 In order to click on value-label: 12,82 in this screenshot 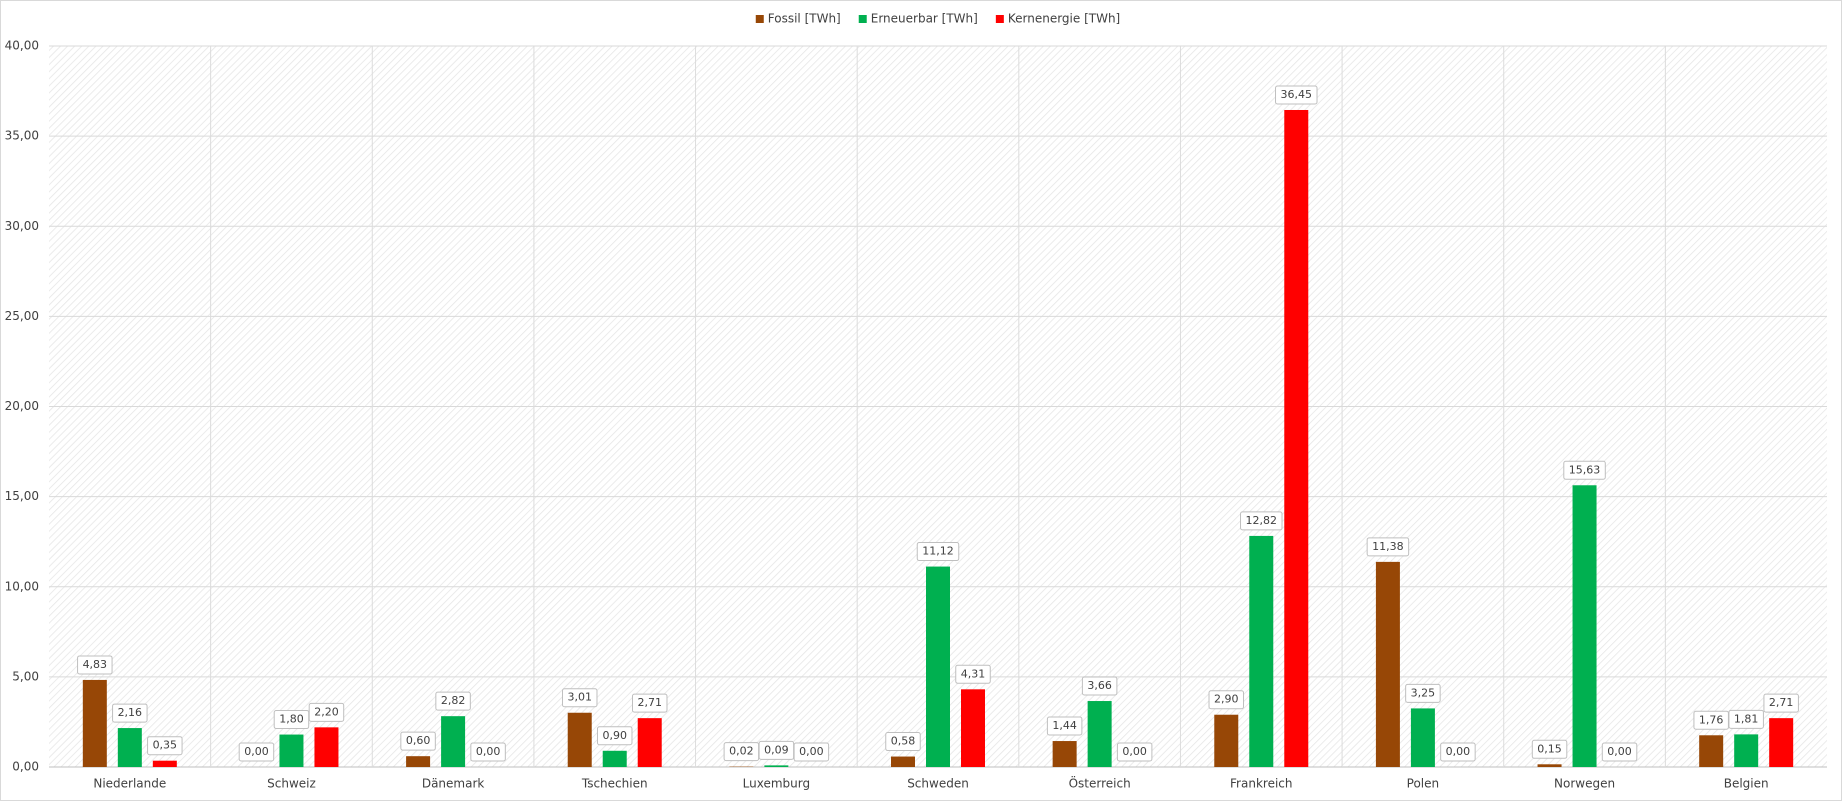, I will do `click(1262, 520)`.